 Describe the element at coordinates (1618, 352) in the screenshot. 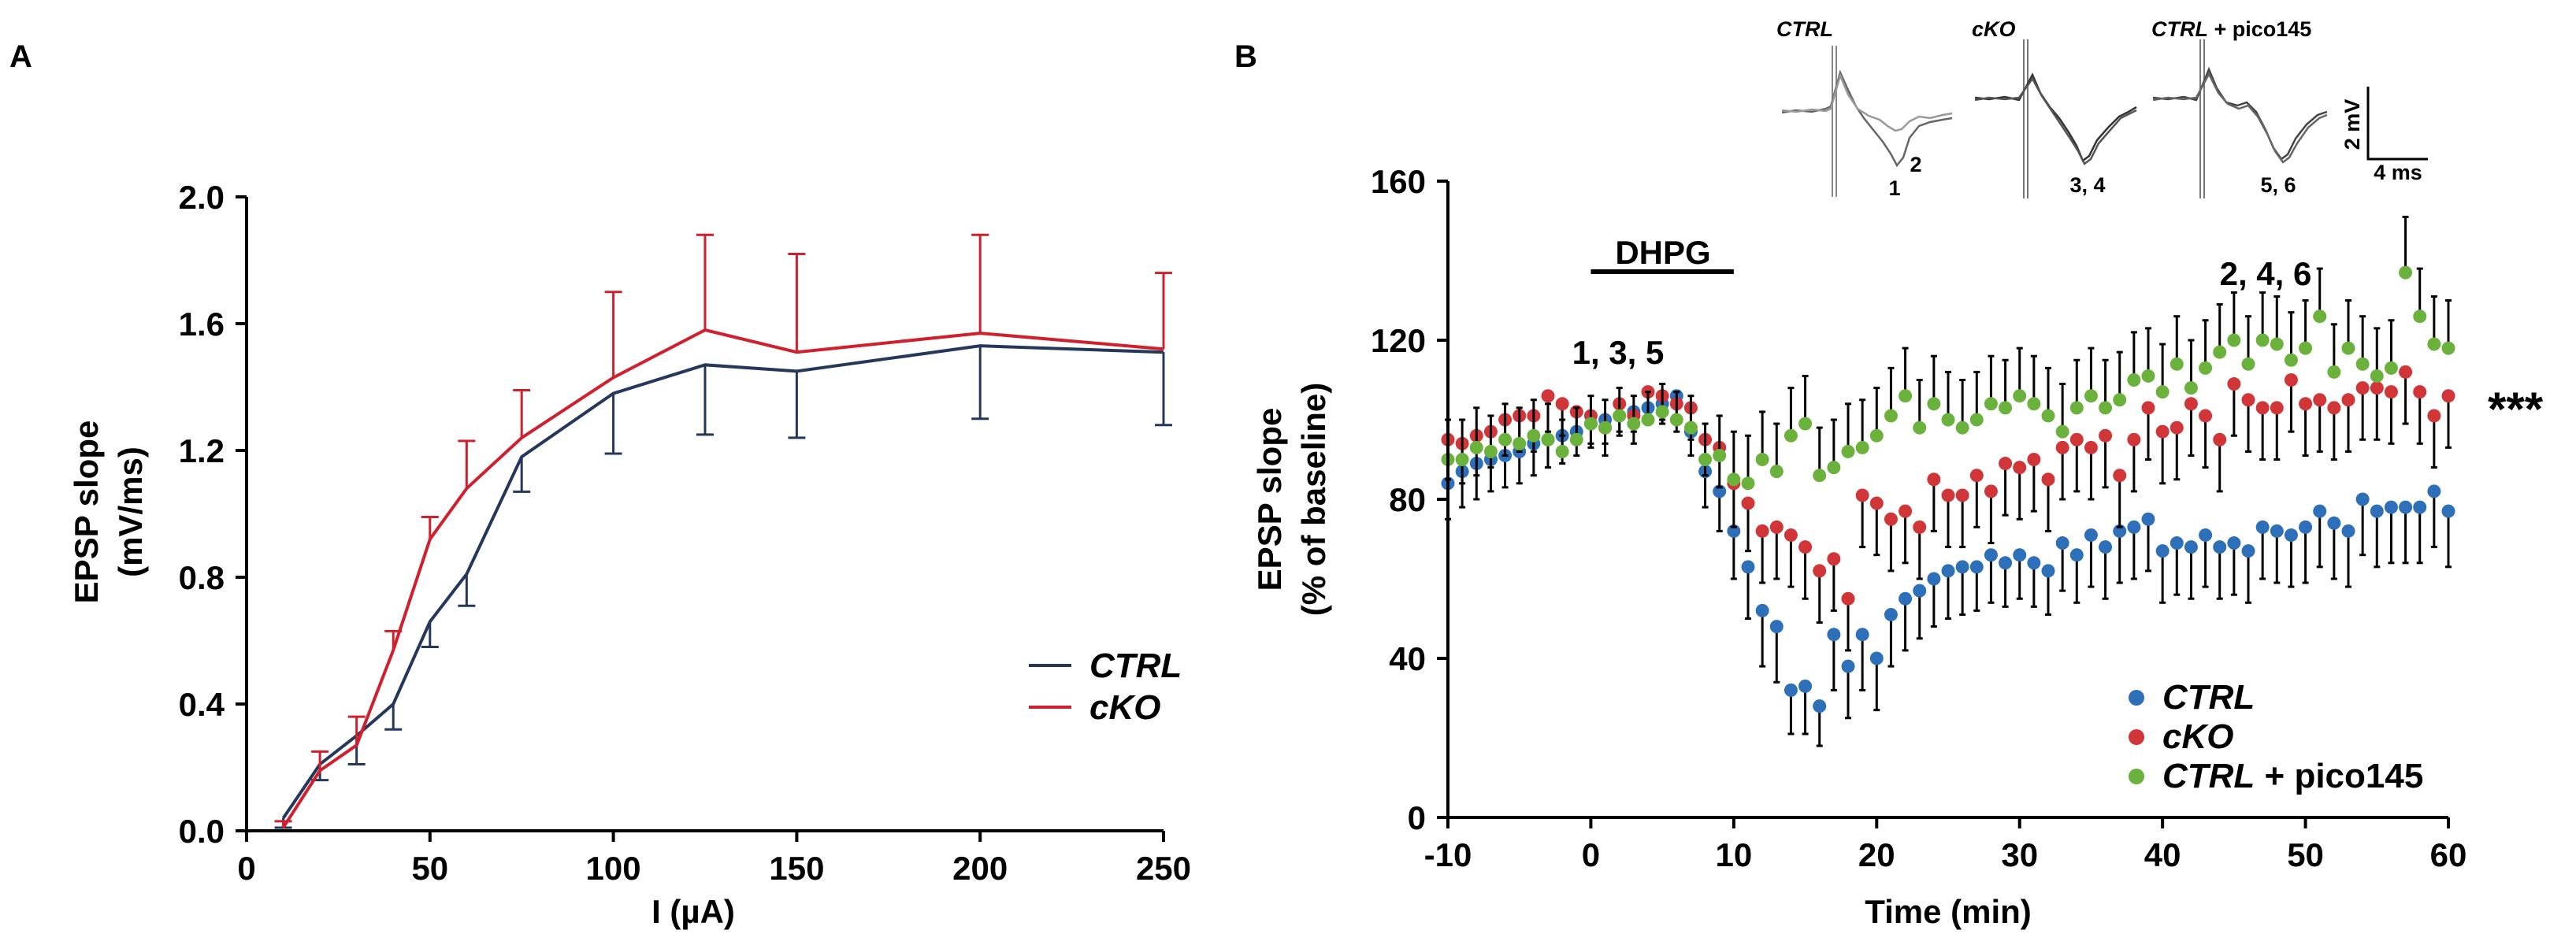

I see `annotation-baseline-timepoints: 1, 3, 5` at that location.